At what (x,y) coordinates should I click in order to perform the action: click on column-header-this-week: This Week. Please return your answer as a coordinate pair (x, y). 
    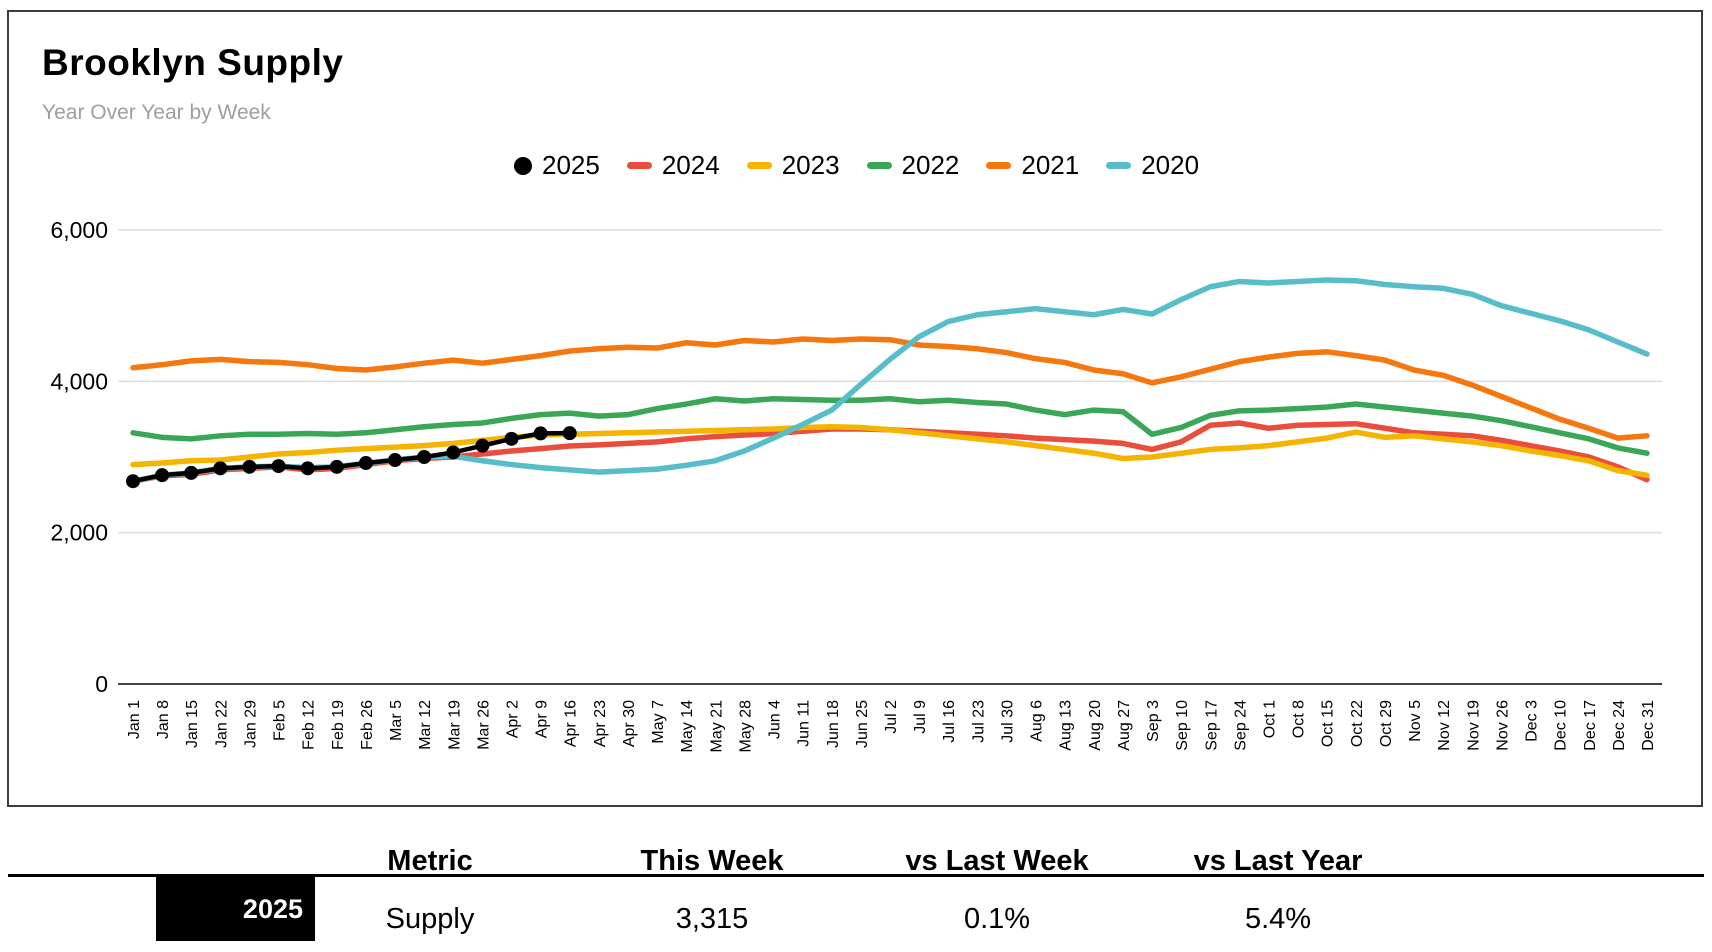
    Looking at the image, I should click on (712, 861).